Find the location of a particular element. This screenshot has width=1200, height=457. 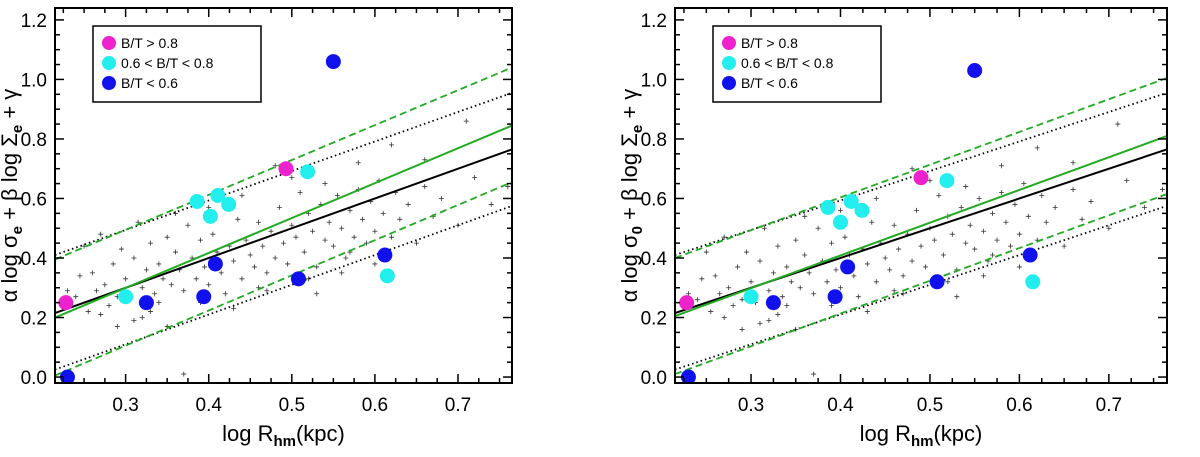

left-ytick-label-5: 1.0 is located at coordinates (34, 80).